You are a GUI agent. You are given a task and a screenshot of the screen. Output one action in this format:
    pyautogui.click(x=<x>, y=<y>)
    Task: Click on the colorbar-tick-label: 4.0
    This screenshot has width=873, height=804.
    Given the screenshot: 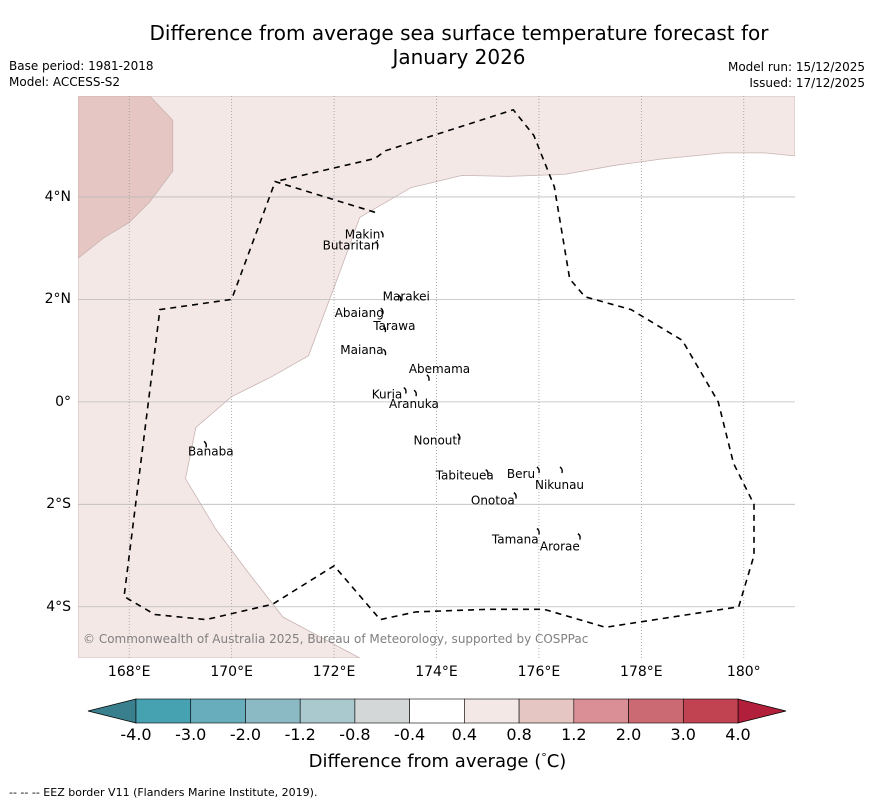 What is the action you would take?
    pyautogui.click(x=738, y=734)
    